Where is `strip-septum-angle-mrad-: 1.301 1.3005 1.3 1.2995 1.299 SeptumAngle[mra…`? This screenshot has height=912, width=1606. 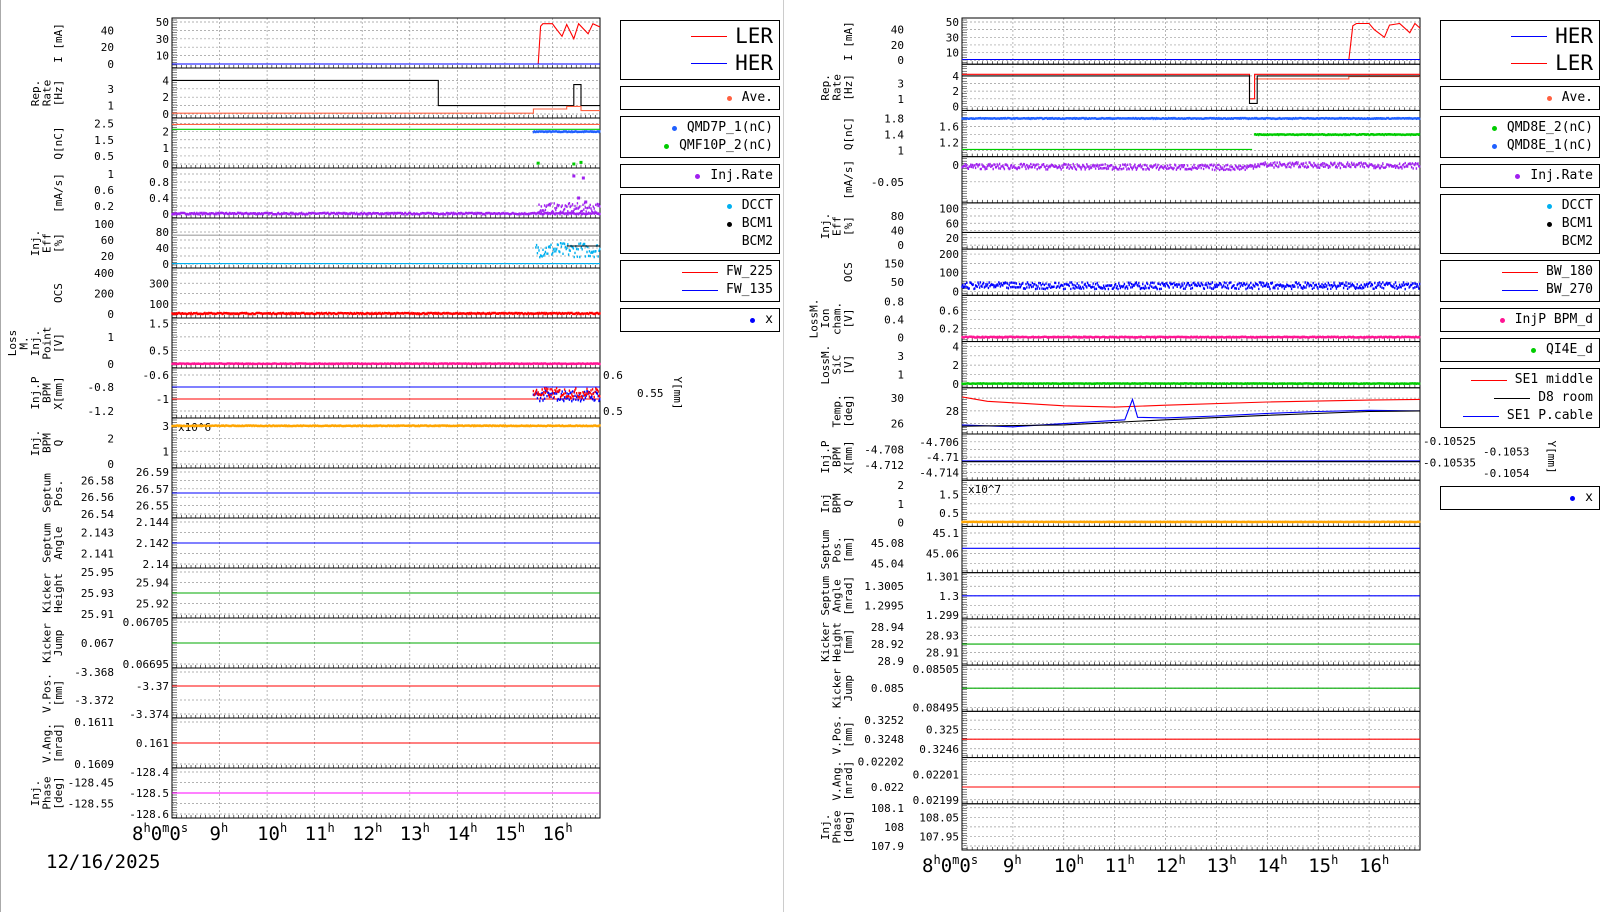
strip-septum-angle-mrad-: 1.301 1.3005 1.3 1.2995 1.299 SeptumAngle[mra… is located at coordinates (1120, 596).